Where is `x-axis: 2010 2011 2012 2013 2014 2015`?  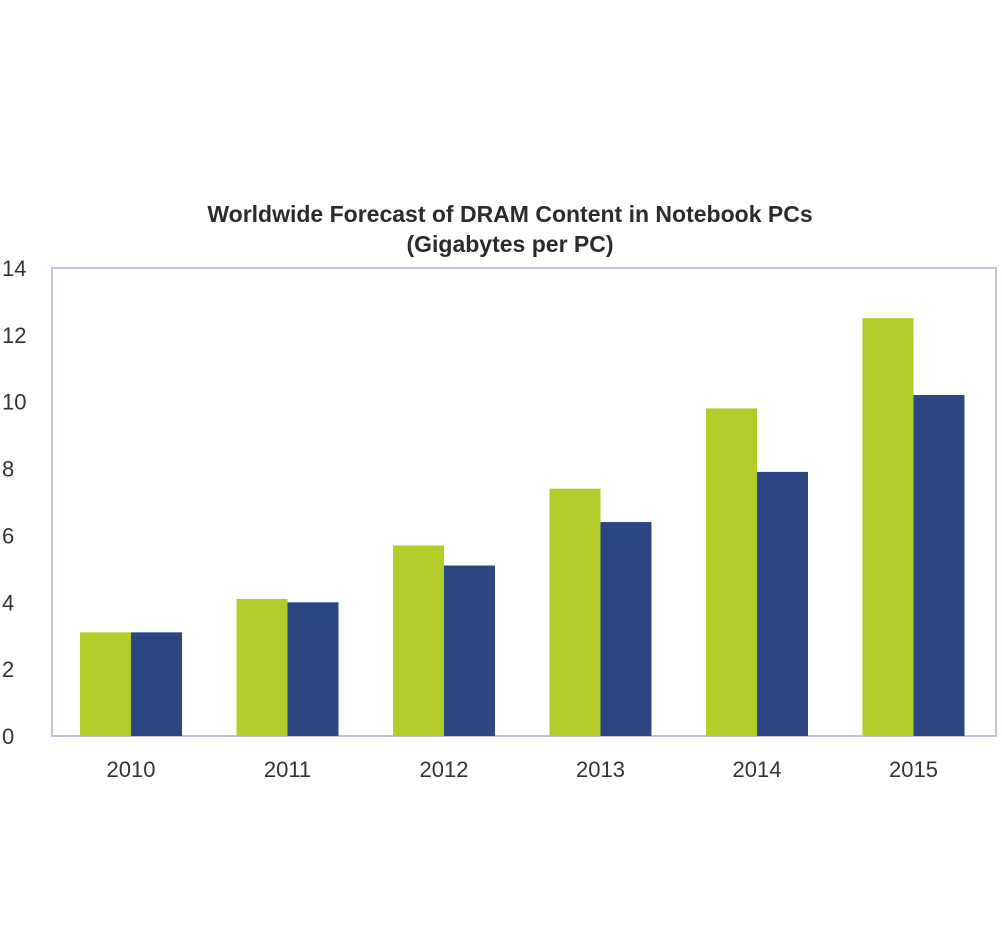
x-axis: 2010 2011 2012 2013 2014 2015 is located at coordinates (522, 769).